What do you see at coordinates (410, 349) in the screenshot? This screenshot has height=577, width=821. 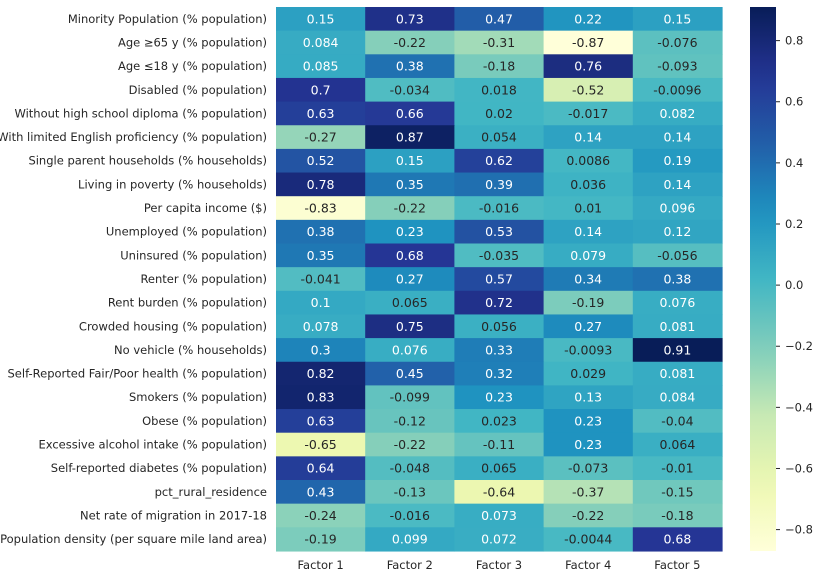 I see `cell-annotation: 0.076` at bounding box center [410, 349].